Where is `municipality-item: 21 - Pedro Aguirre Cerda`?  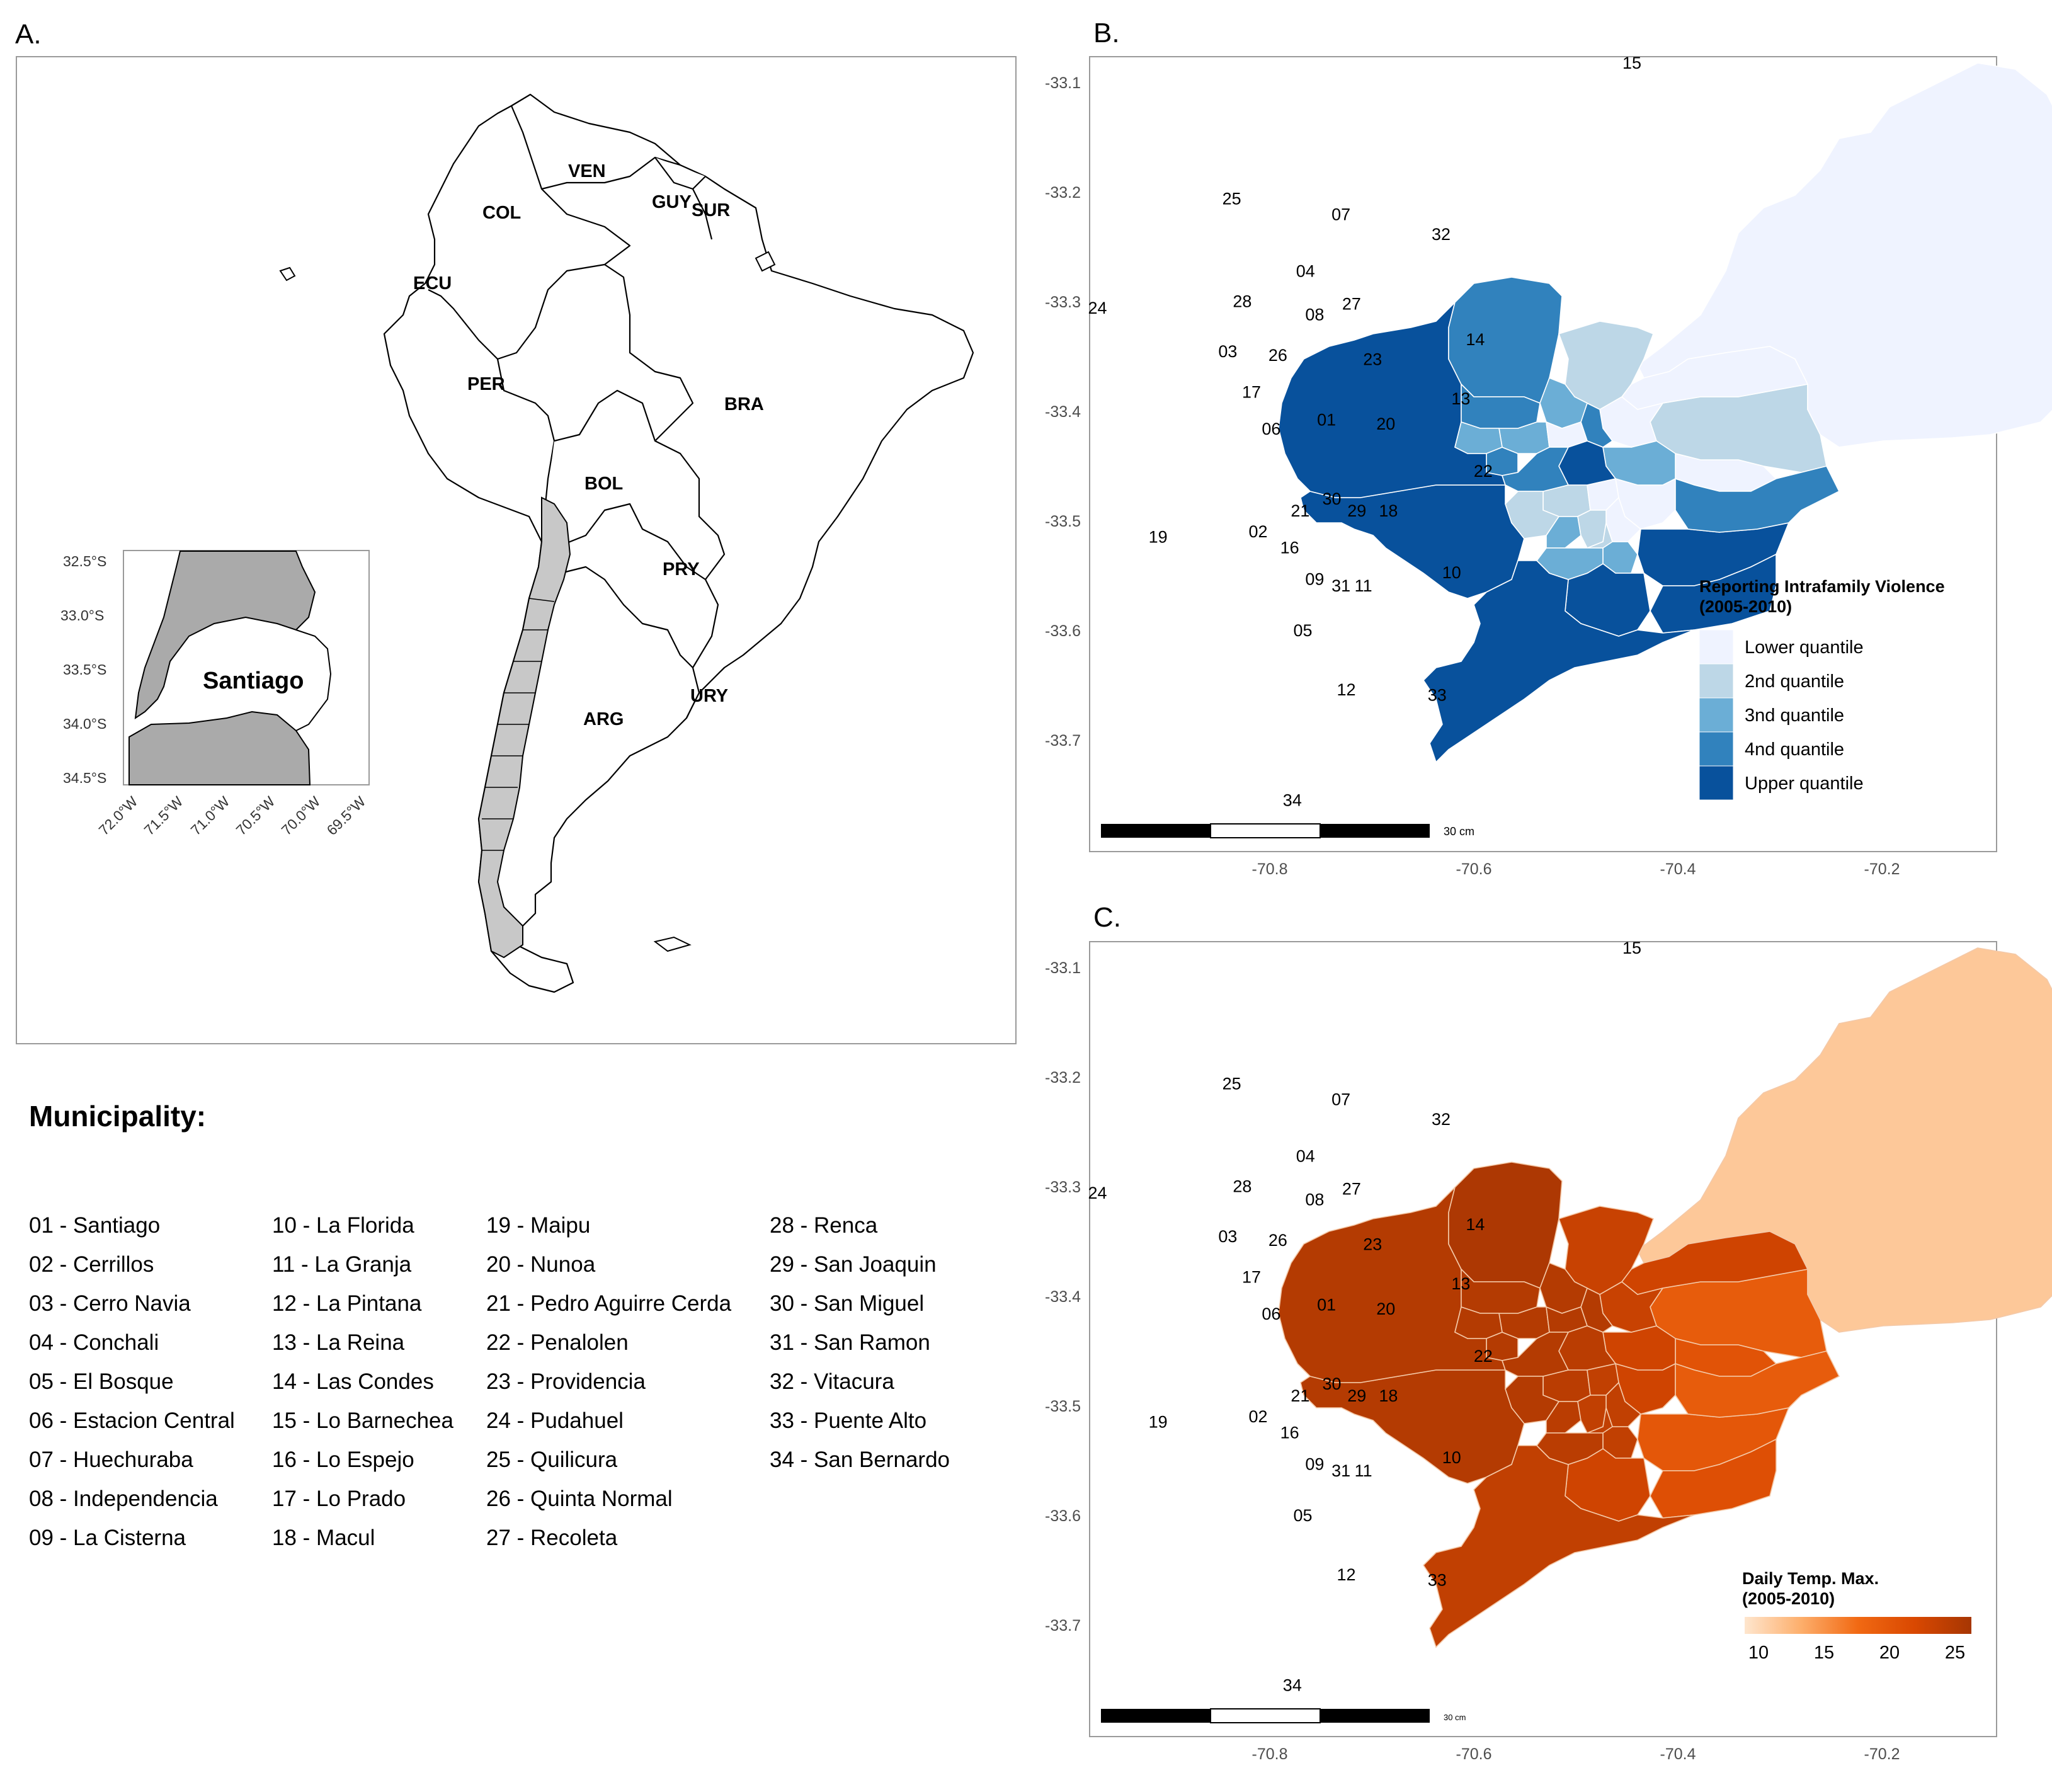 municipality-item: 21 - Pedro Aguirre Cerda is located at coordinates (609, 1303).